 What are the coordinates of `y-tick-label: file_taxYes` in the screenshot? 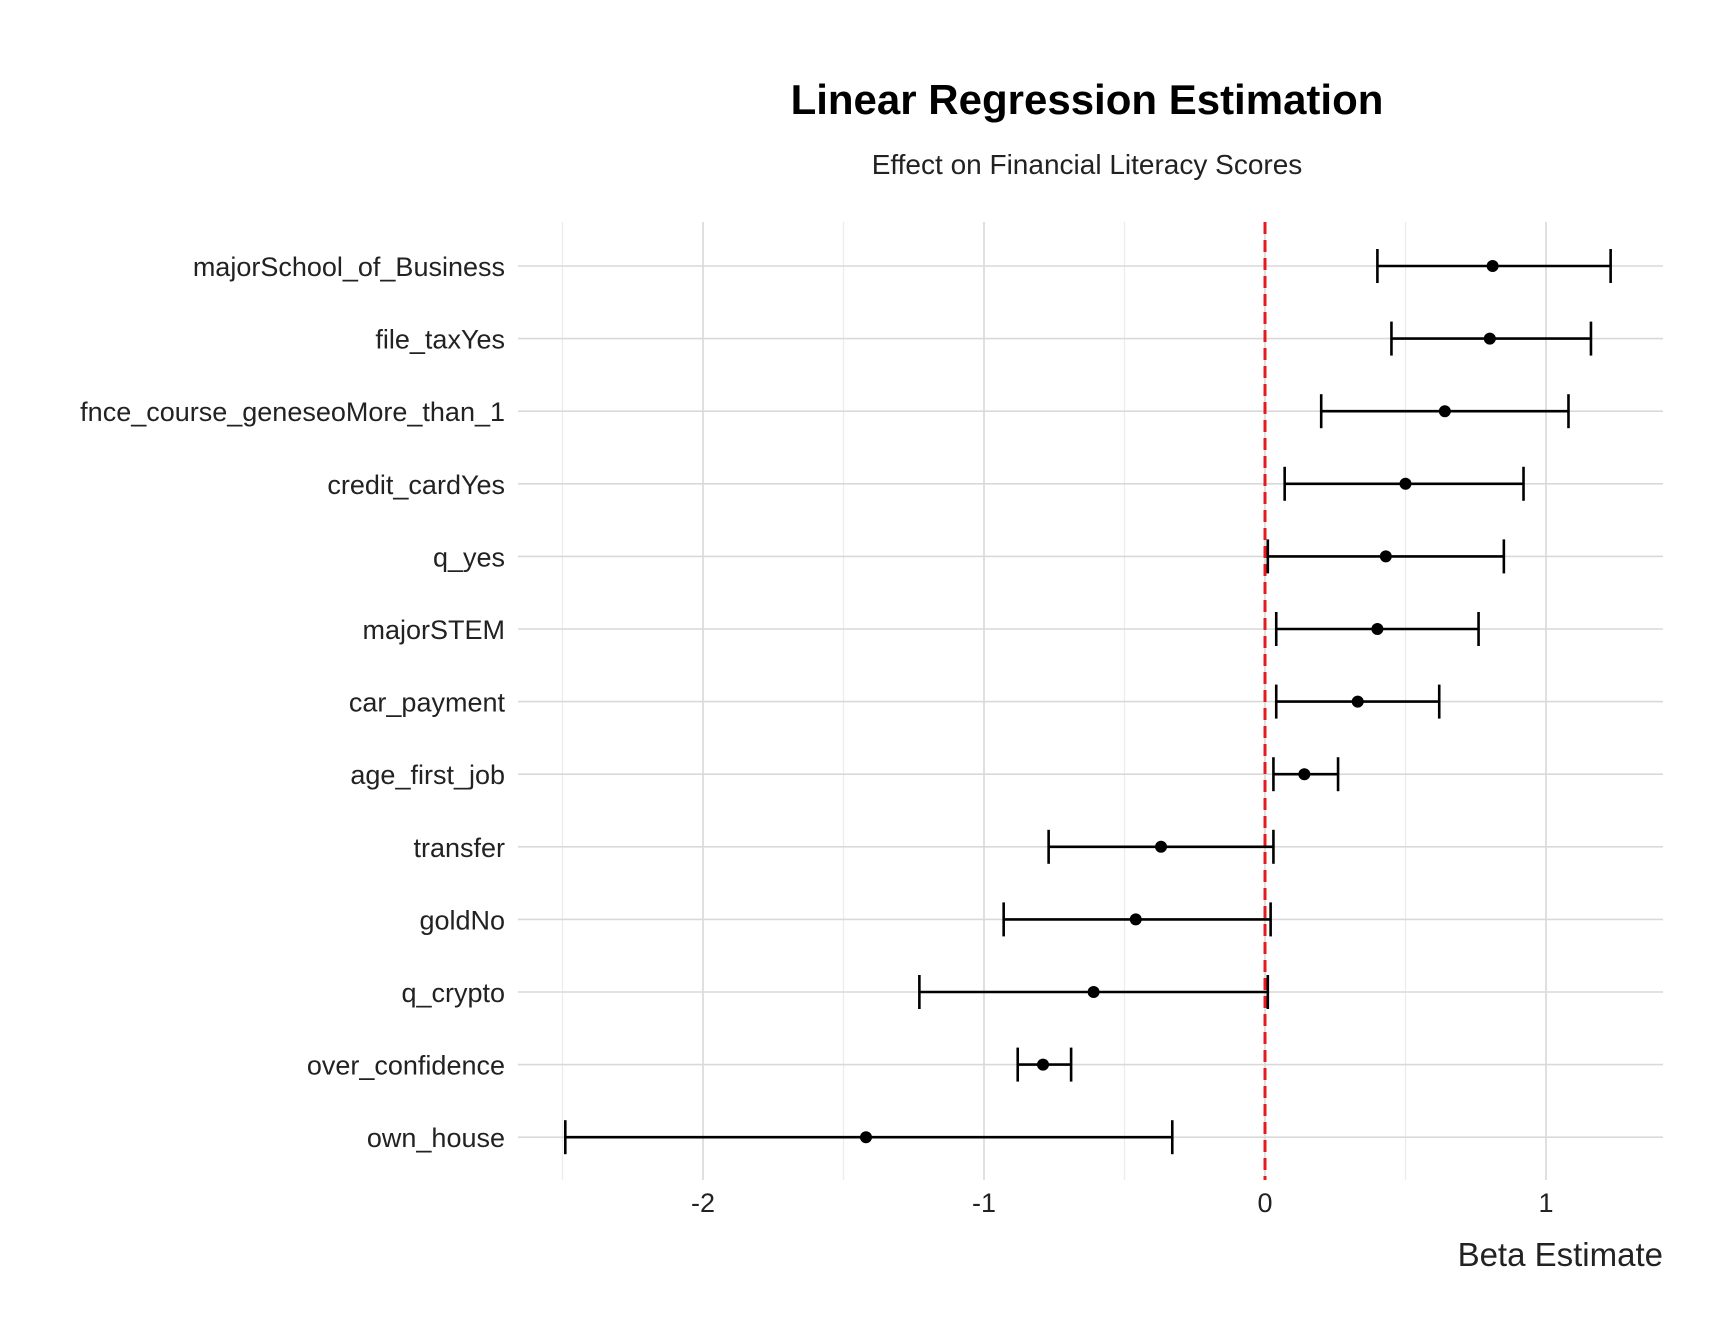 It's located at (440, 340).